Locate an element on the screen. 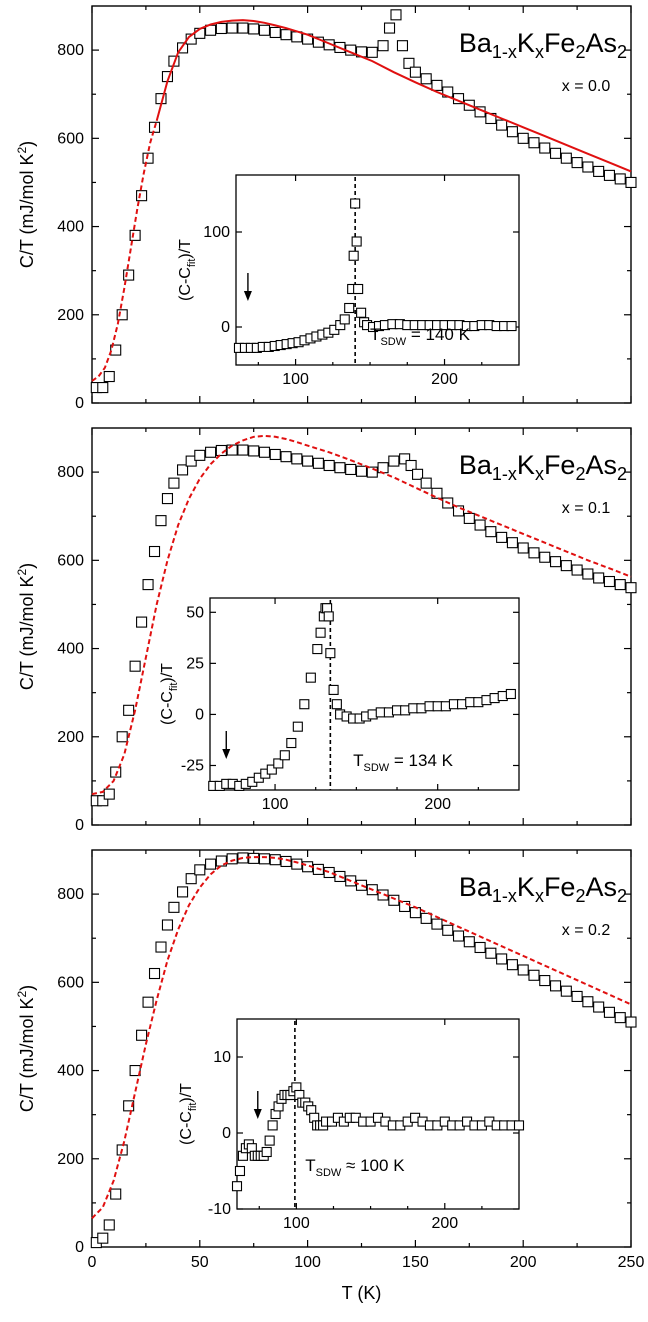 This screenshot has height=1322, width=648. x-tick-label: 100 is located at coordinates (307, 1262).